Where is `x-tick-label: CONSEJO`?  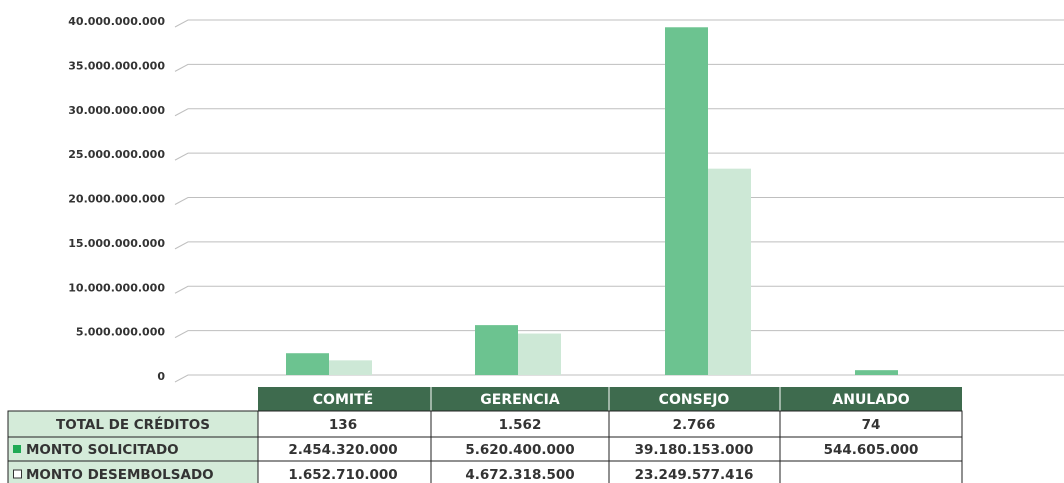
x-tick-label: CONSEJO is located at coordinates (694, 400).